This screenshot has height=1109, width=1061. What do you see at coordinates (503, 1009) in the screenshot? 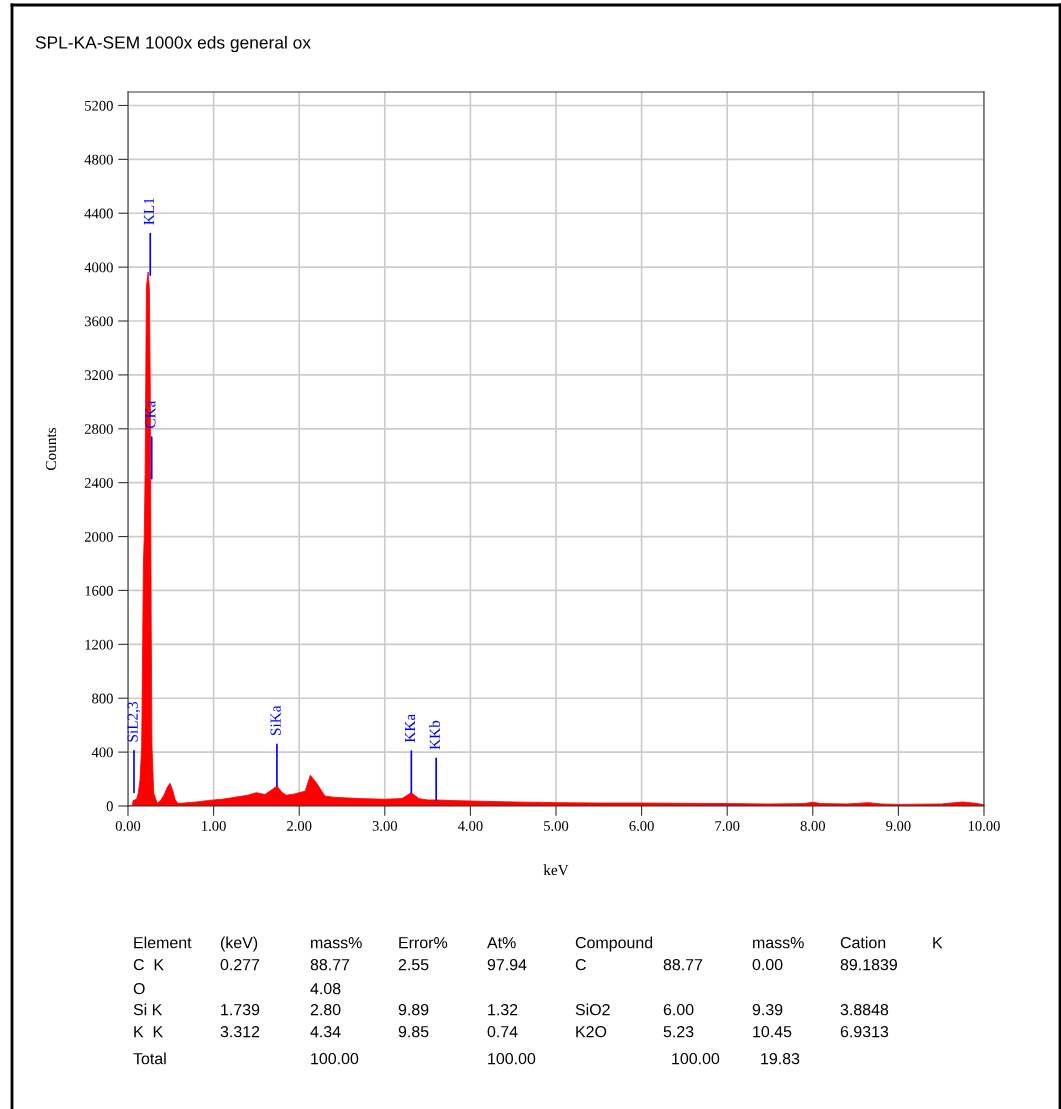
I see `text: 1.32` at bounding box center [503, 1009].